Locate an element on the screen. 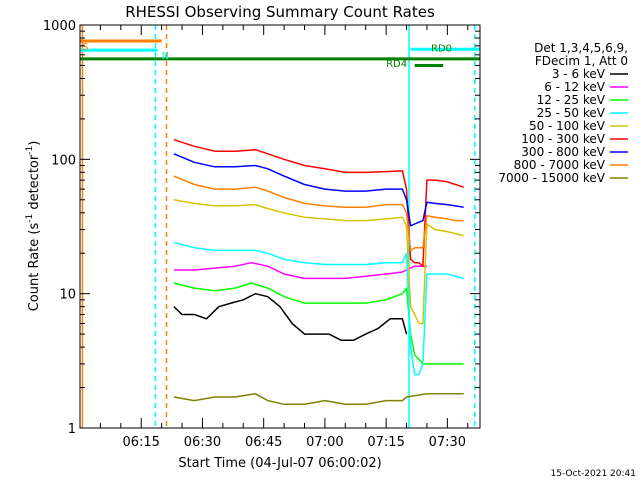 The image size is (640, 480). legend-header-line: FDecim 1, Att 0 is located at coordinates (581, 61).